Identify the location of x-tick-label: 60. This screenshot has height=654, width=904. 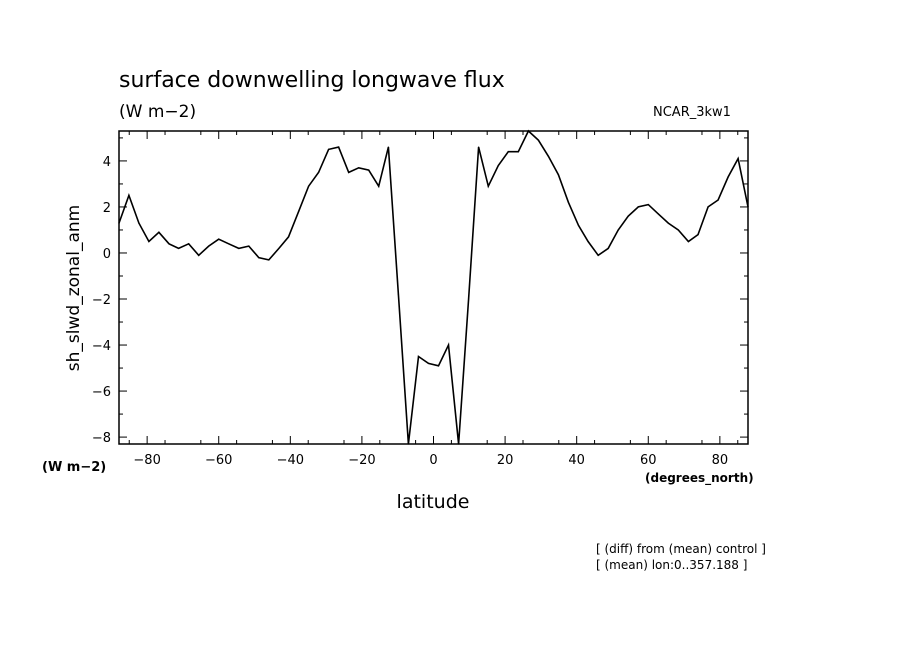
(648, 460).